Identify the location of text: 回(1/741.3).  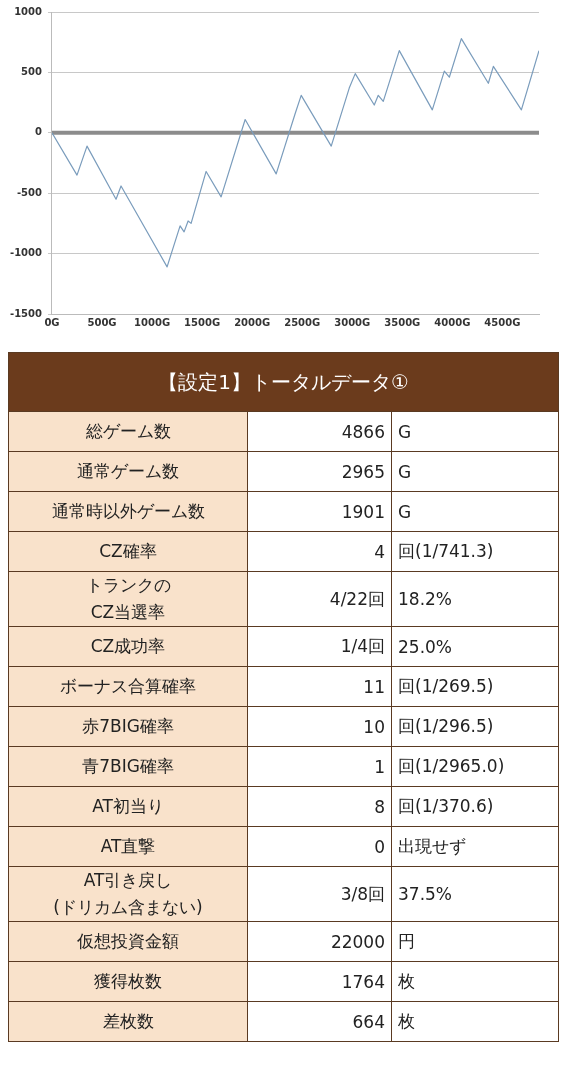
(446, 551).